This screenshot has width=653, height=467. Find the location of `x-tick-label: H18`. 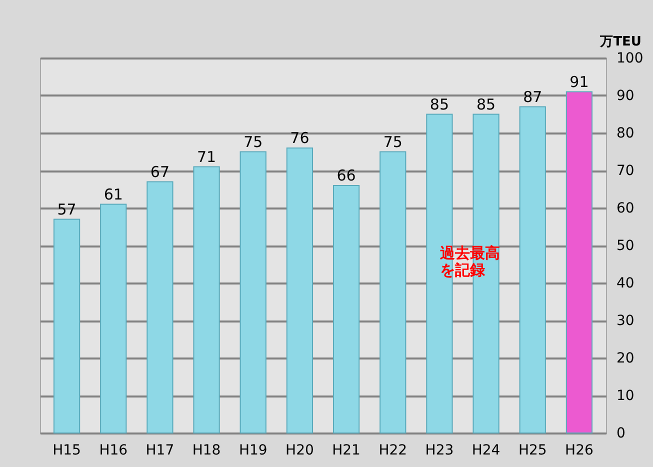

x-tick-label: H18 is located at coordinates (206, 450).